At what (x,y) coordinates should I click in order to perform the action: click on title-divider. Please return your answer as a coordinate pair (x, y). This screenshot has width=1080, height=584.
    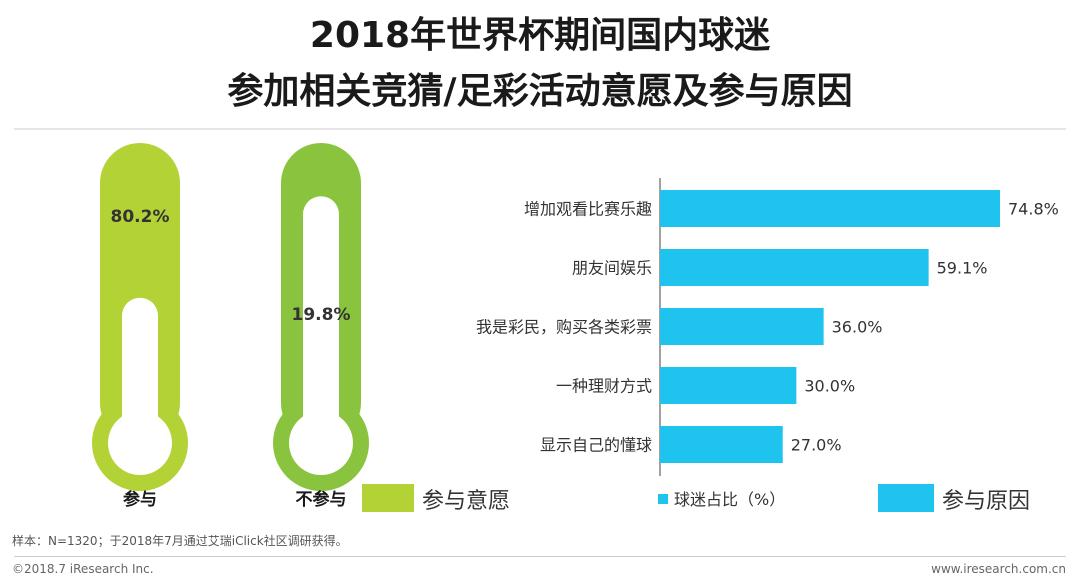
    Looking at the image, I should click on (540, 129).